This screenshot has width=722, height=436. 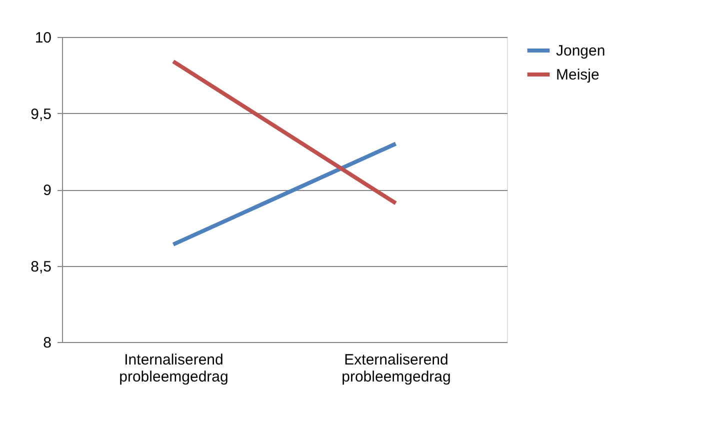 I want to click on y-tick-label: 8, so click(x=47, y=343).